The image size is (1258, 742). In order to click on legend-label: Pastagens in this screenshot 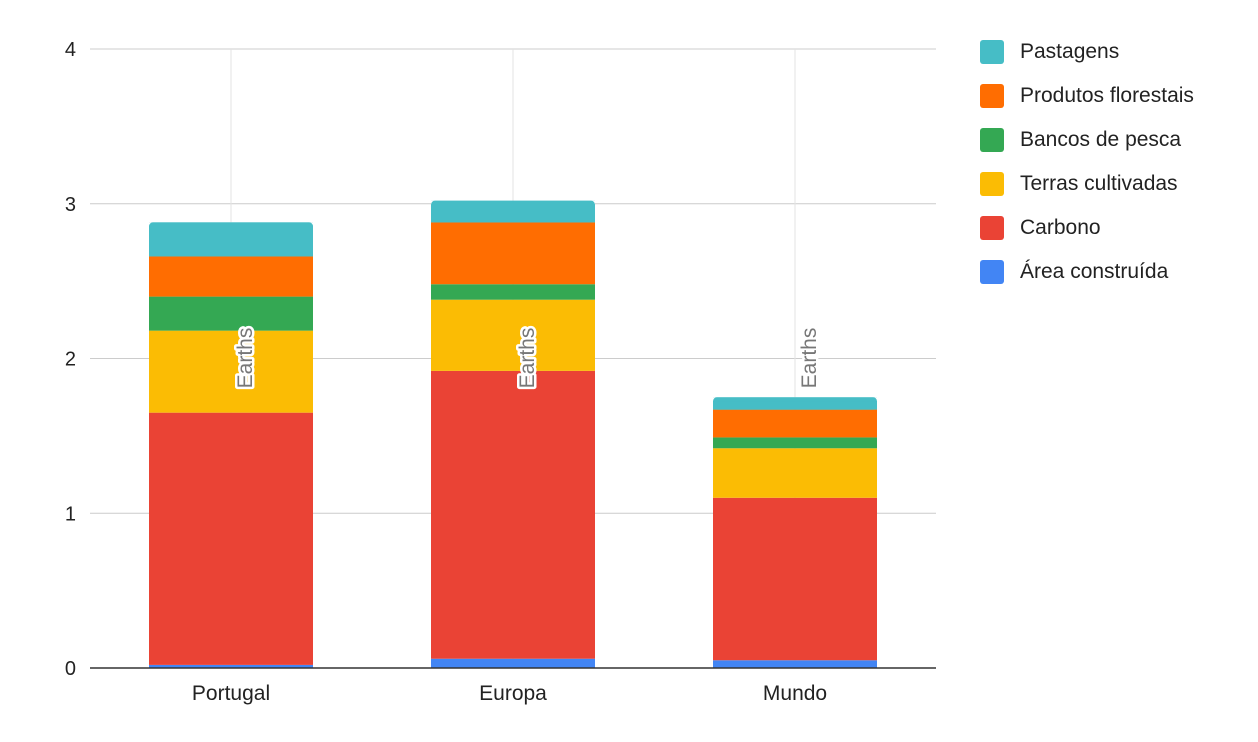, I will do `click(1070, 51)`.